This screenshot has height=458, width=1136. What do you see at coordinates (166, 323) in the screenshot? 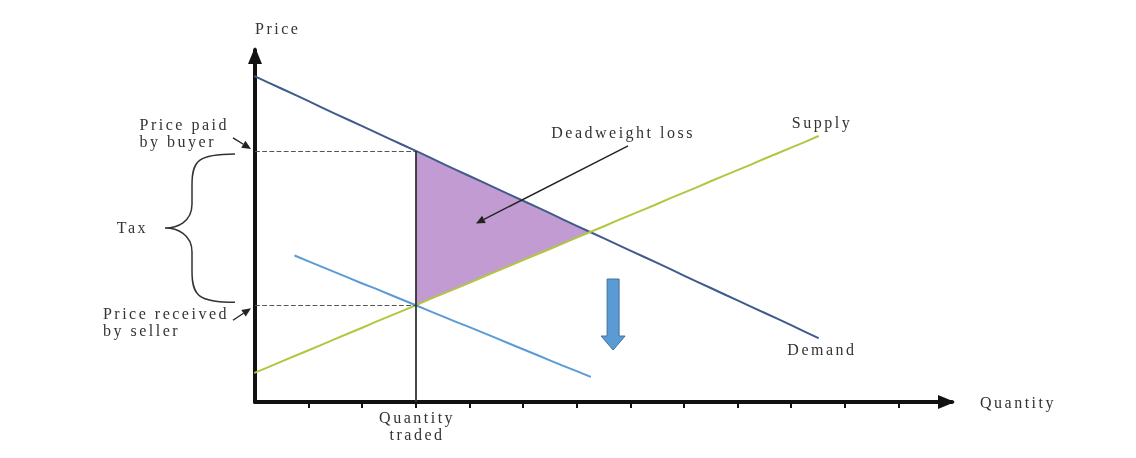
I see `ref-line-label: Price received by seller` at bounding box center [166, 323].